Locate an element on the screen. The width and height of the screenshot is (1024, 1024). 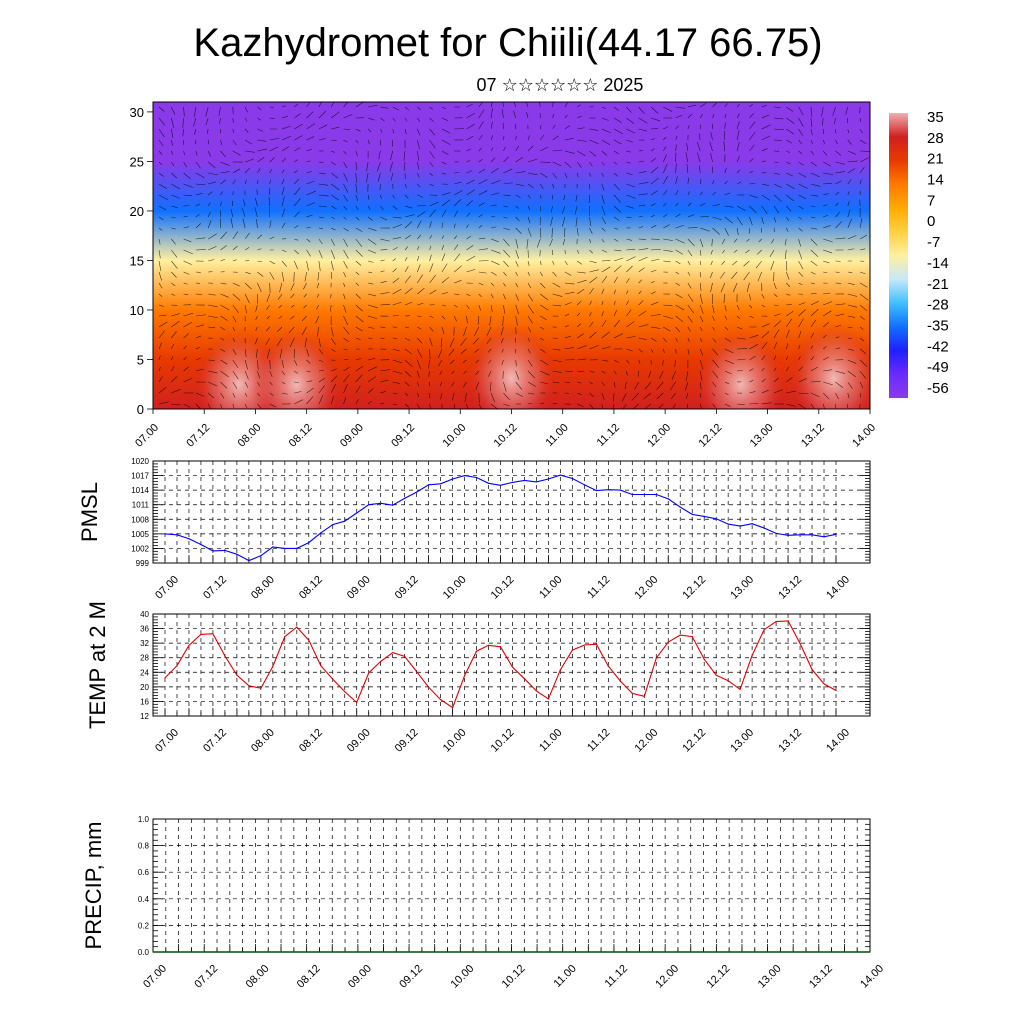
x-tick-label: 12.12 is located at coordinates (694, 588).